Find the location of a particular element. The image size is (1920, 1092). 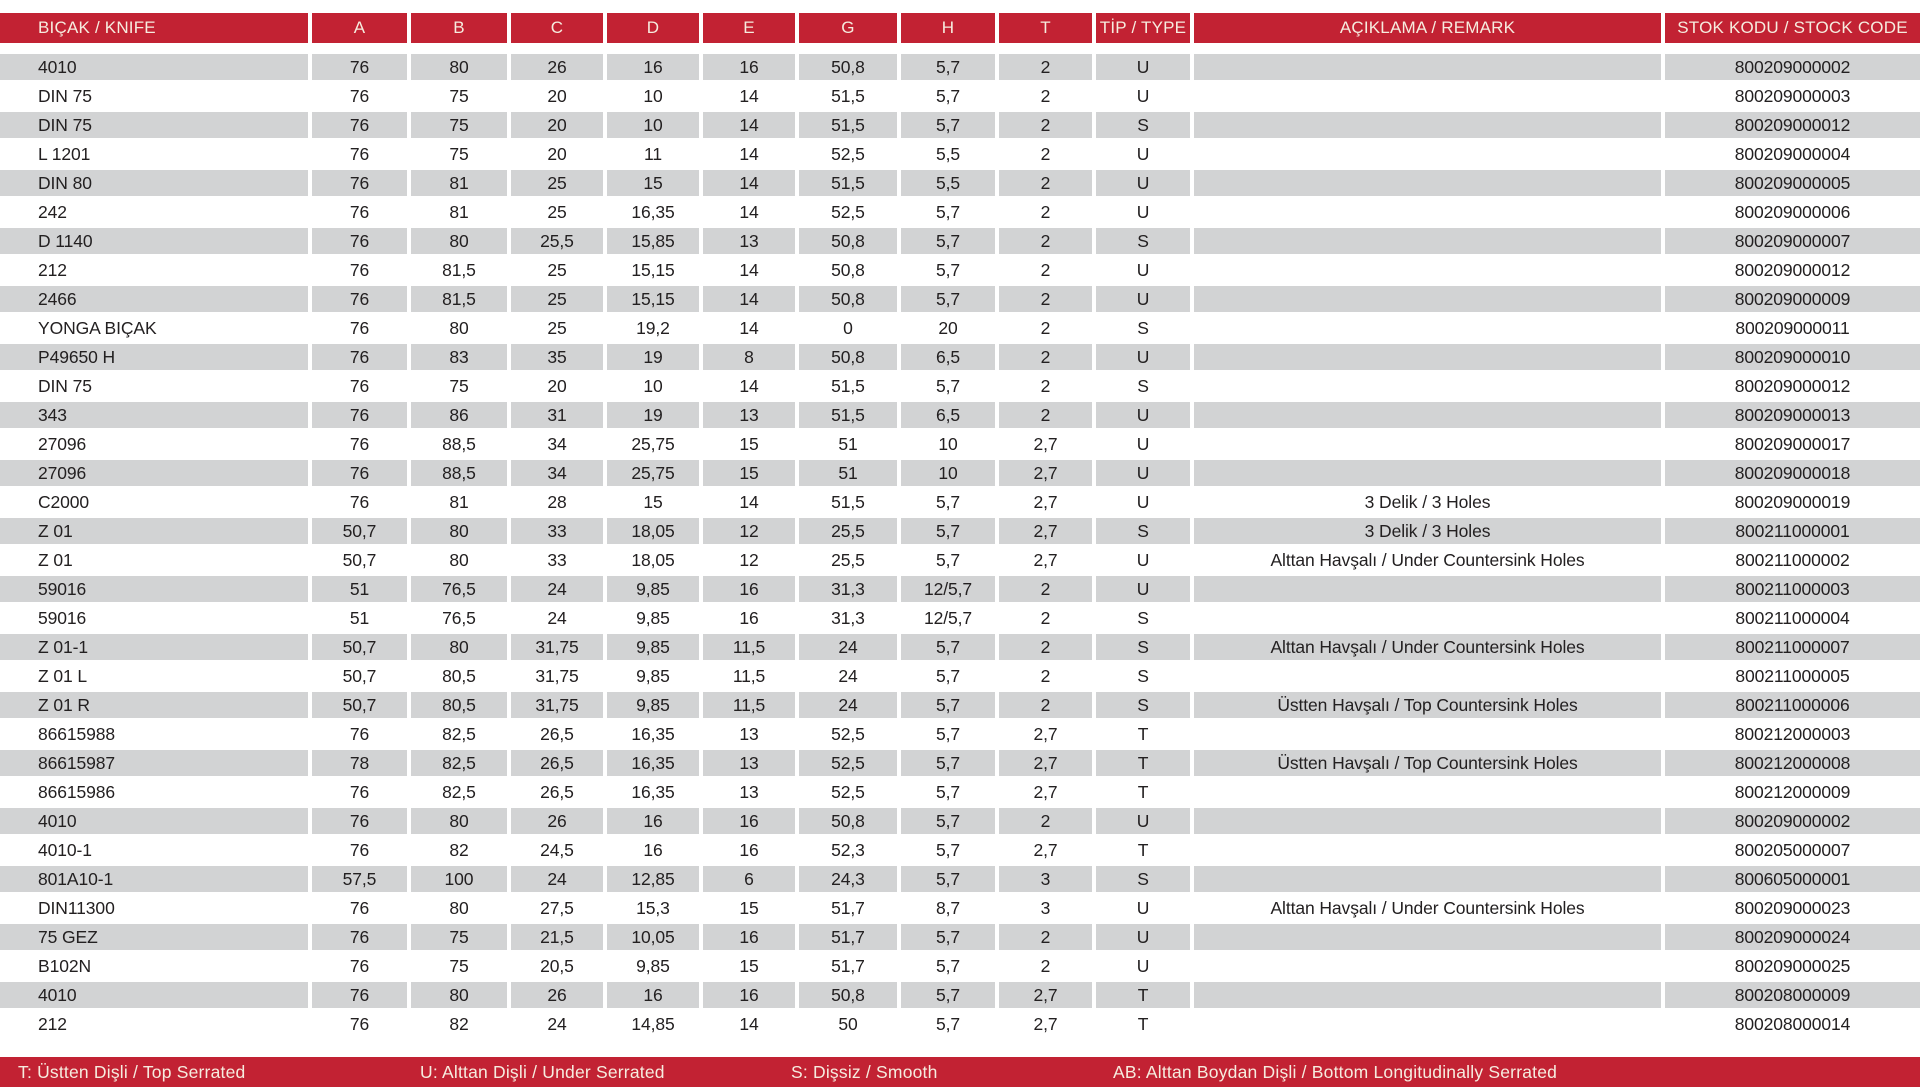

cell-knife: 4010-1 is located at coordinates (65, 849).